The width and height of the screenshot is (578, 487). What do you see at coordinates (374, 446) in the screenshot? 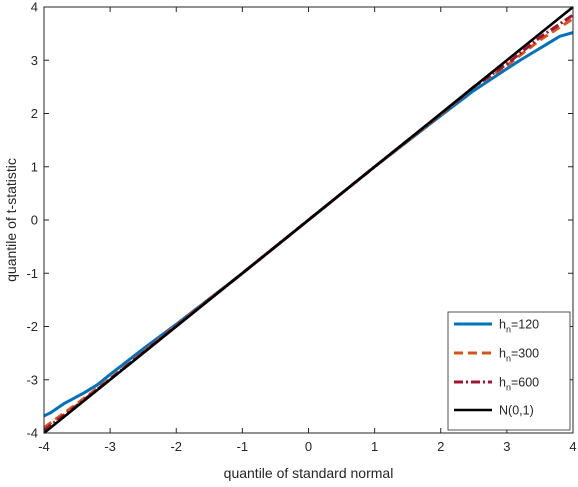
I see `x-tick-label: 1` at bounding box center [374, 446].